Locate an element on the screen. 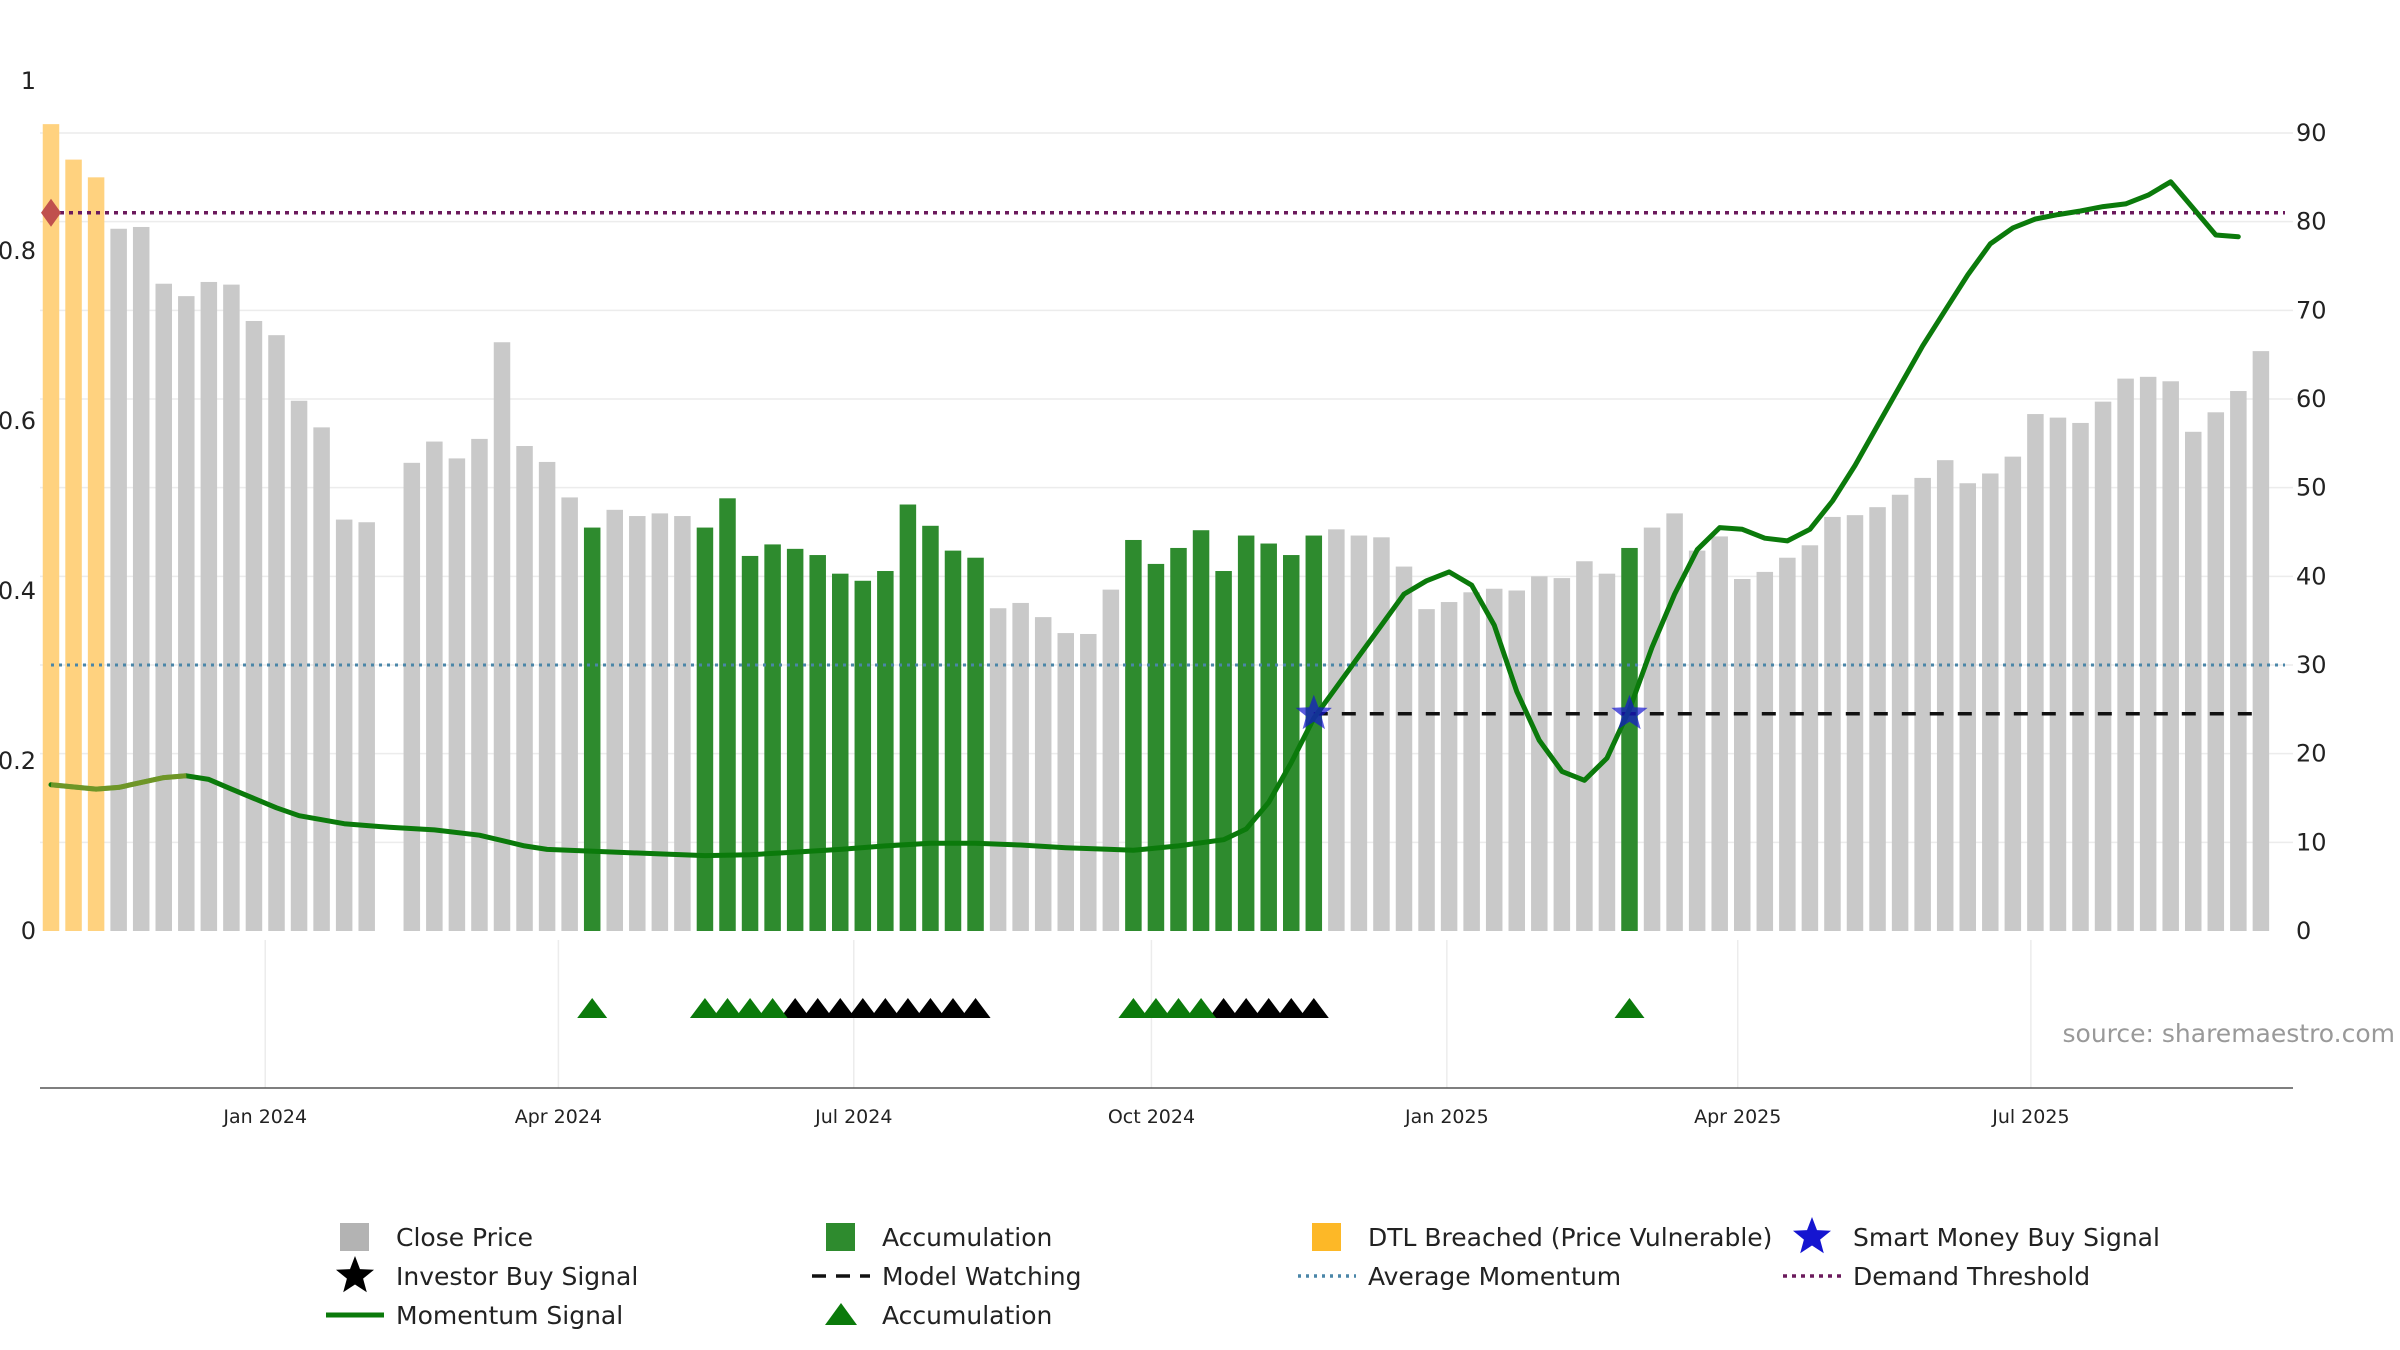 This screenshot has height=1350, width=2400. right-tick-label: 90 is located at coordinates (2311, 133).